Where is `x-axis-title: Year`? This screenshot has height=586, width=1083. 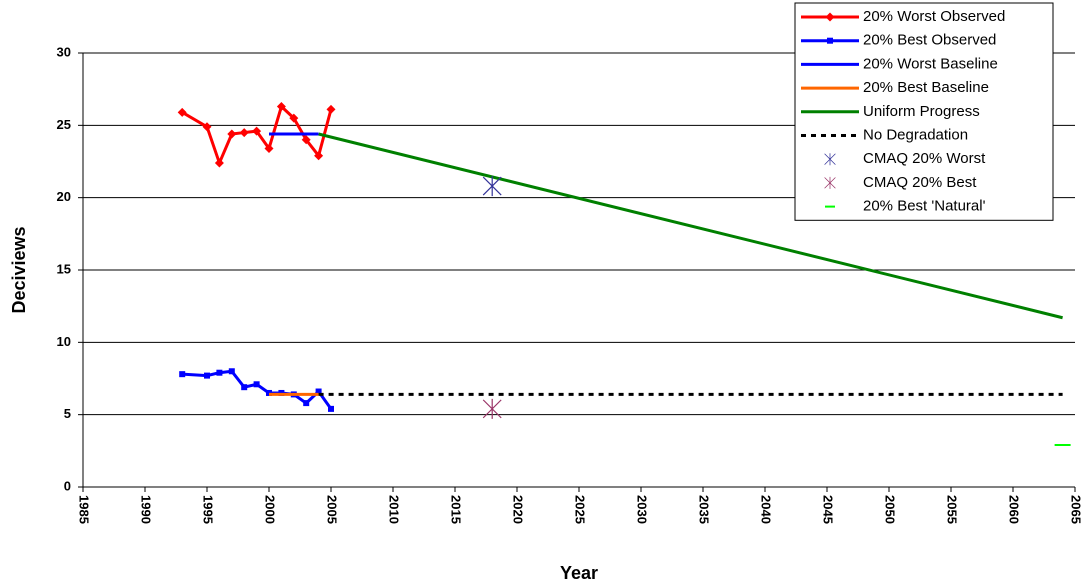 x-axis-title: Year is located at coordinates (579, 573).